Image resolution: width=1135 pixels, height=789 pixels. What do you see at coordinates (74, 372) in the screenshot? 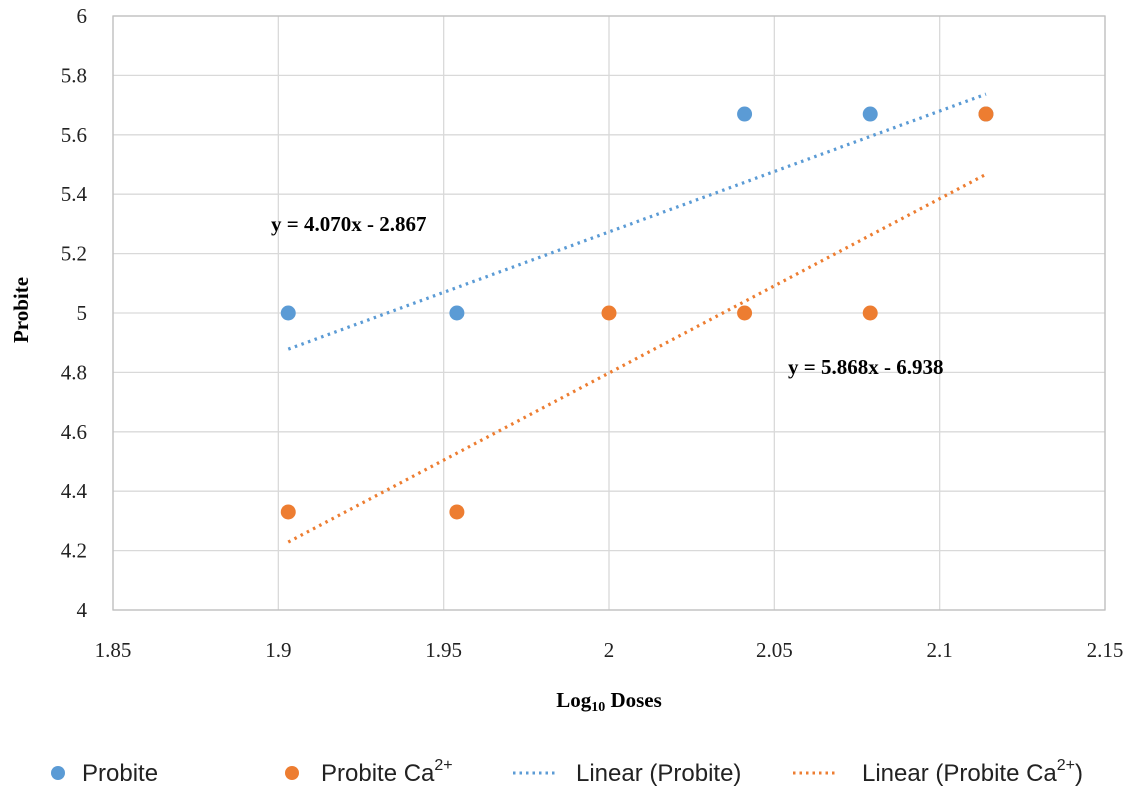
I see `y-tick-label: 4.8` at bounding box center [74, 372].